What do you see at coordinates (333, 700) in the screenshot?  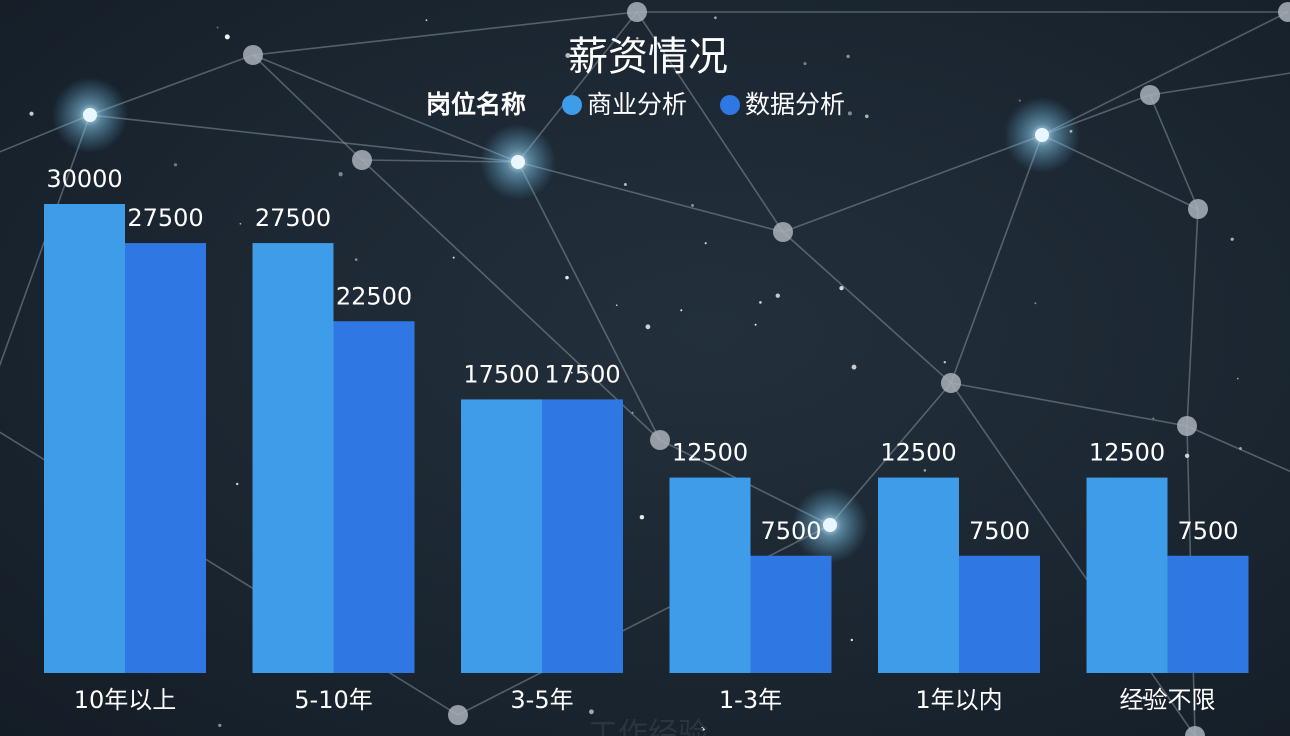 I see `x-tick-label: 5-10年` at bounding box center [333, 700].